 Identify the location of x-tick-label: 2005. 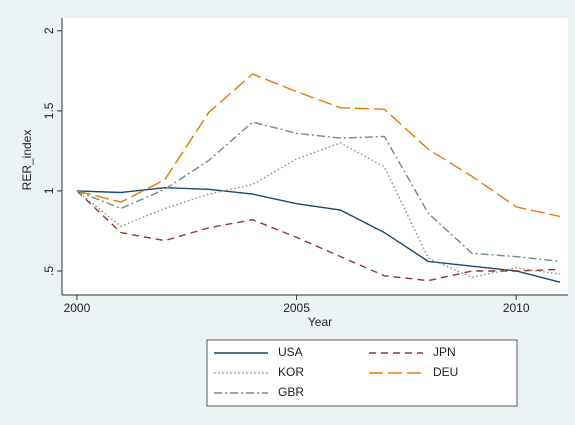
(296, 308).